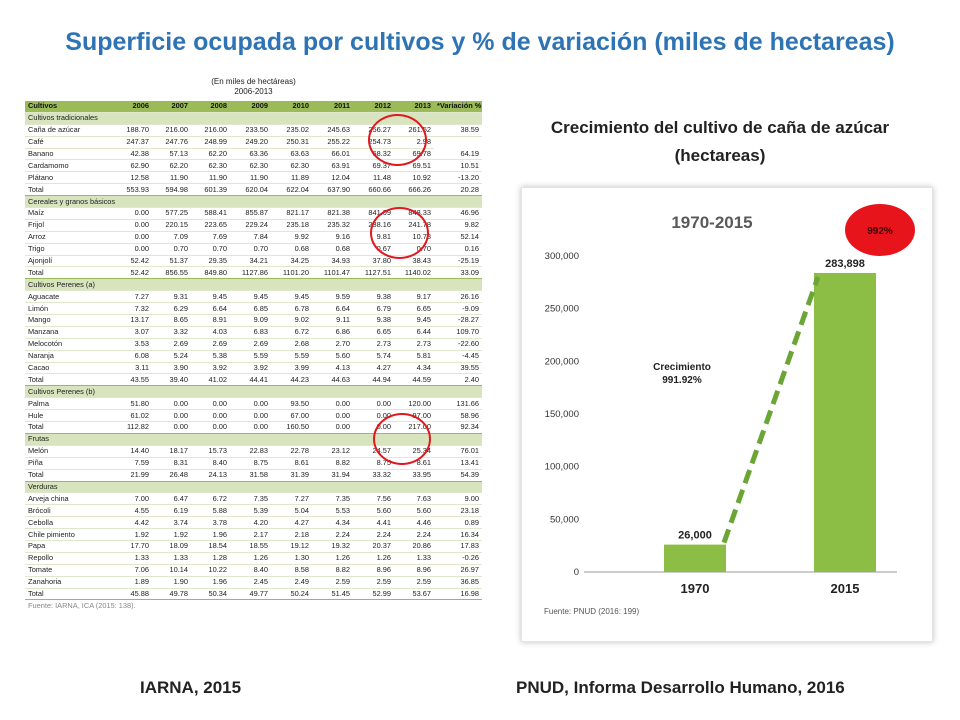 This screenshot has height=720, width=960. I want to click on table-cell: 3.74, so click(171, 523).